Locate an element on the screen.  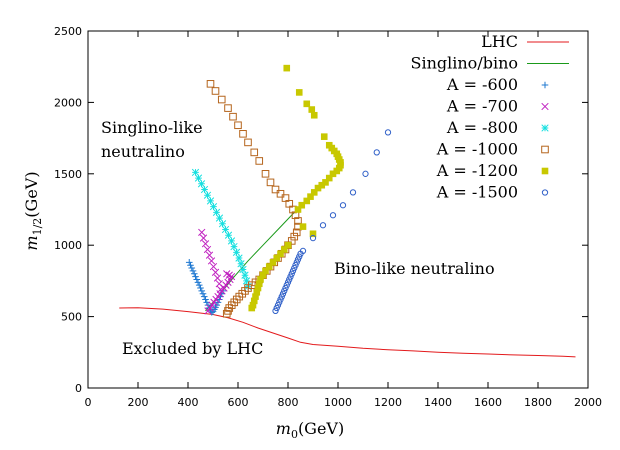
x-tick-label: 400 is located at coordinates (188, 402).